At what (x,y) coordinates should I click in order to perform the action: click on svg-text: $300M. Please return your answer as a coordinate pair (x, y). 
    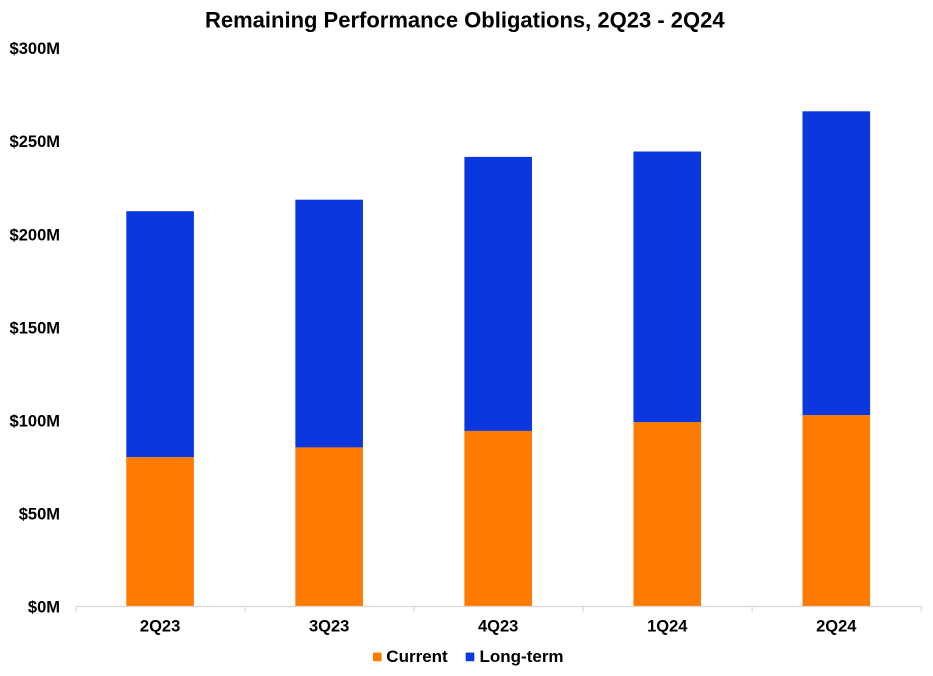
    Looking at the image, I should click on (35, 49).